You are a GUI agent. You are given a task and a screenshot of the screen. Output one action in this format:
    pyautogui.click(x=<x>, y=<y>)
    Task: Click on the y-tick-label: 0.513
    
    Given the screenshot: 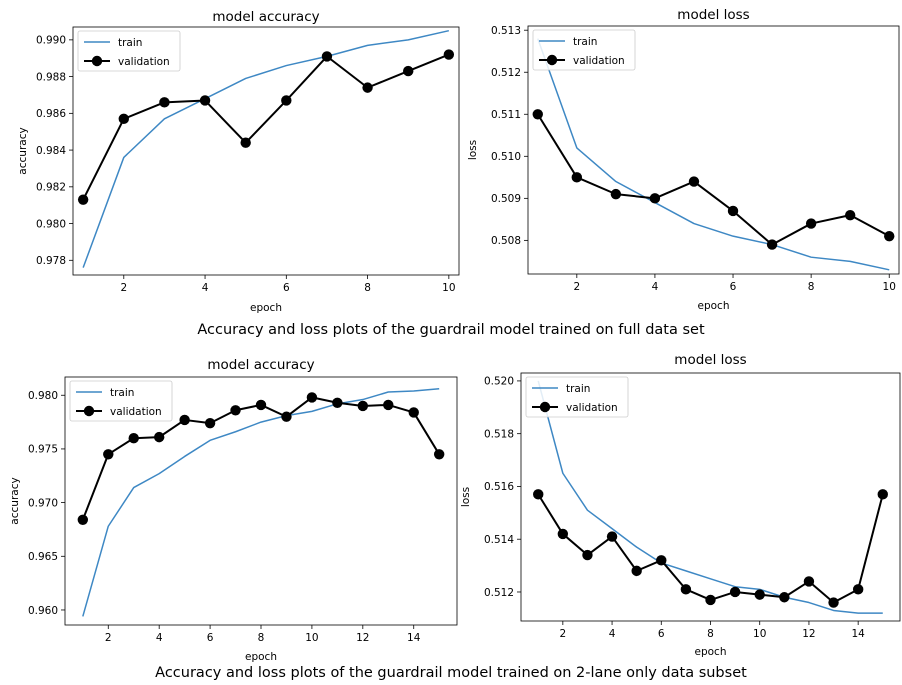 What is the action you would take?
    pyautogui.click(x=506, y=31)
    